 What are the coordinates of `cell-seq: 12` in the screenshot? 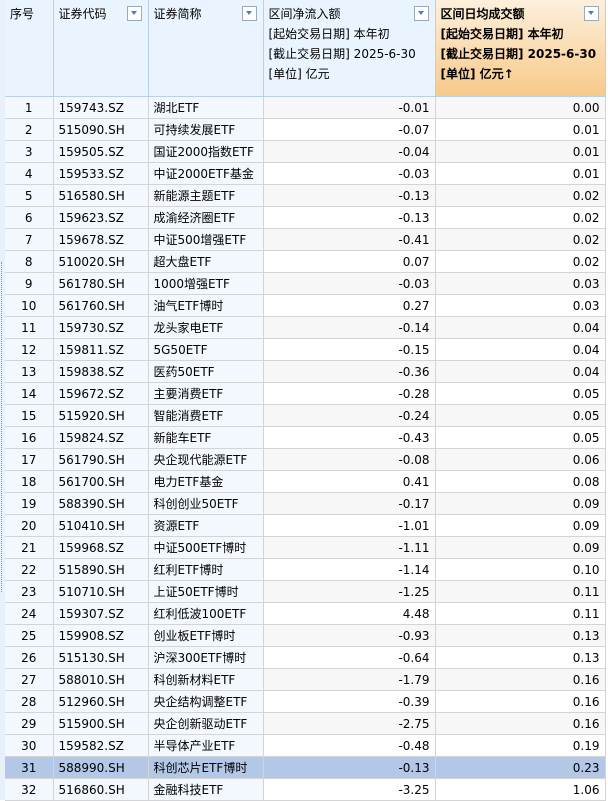 It's located at (29, 349).